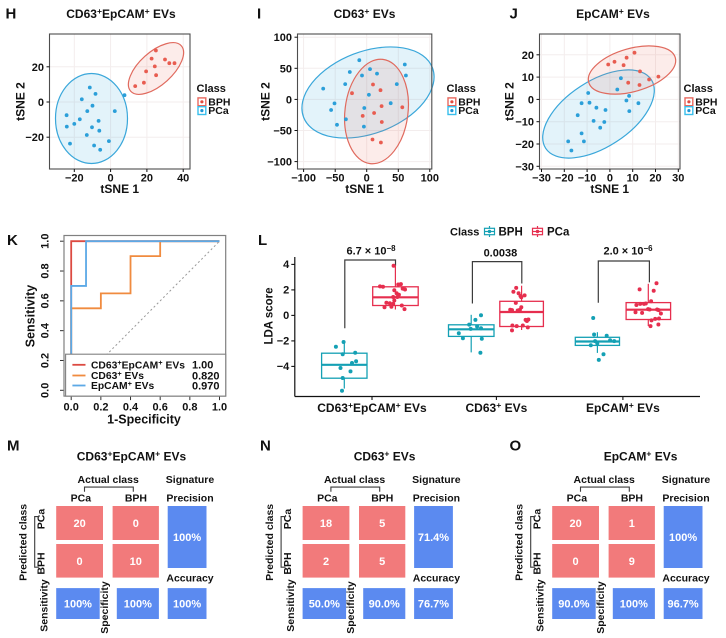 This screenshot has height=638, width=726. What do you see at coordinates (685, 499) in the screenshot?
I see `svg-text: Precision` at bounding box center [685, 499].